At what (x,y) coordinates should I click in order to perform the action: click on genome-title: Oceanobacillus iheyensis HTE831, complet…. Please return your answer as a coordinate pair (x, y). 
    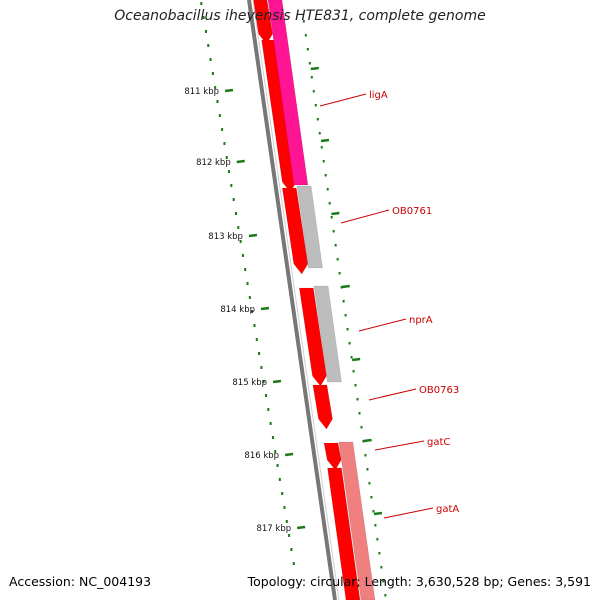
    Looking at the image, I should click on (300, 16).